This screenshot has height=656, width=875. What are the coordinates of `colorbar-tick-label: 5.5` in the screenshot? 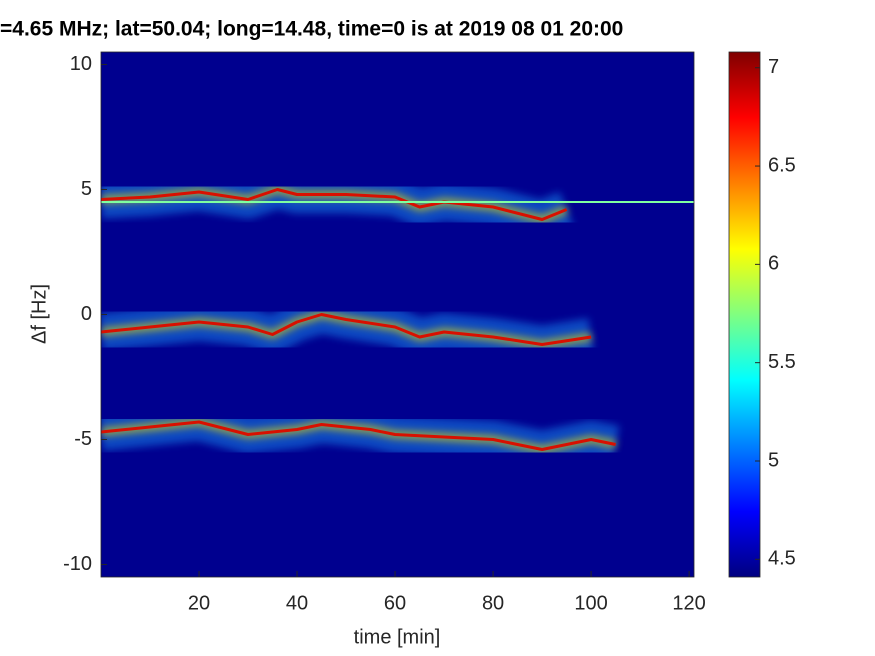 It's located at (782, 362).